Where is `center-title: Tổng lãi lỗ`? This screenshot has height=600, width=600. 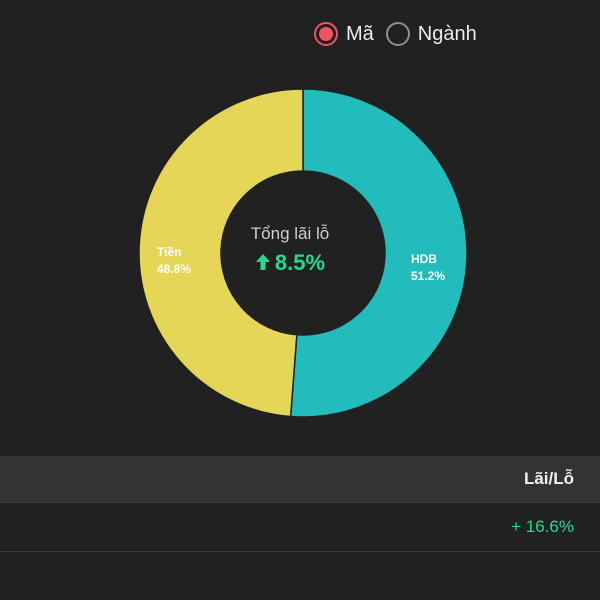
center-title: Tổng lãi lỗ is located at coordinates (290, 233).